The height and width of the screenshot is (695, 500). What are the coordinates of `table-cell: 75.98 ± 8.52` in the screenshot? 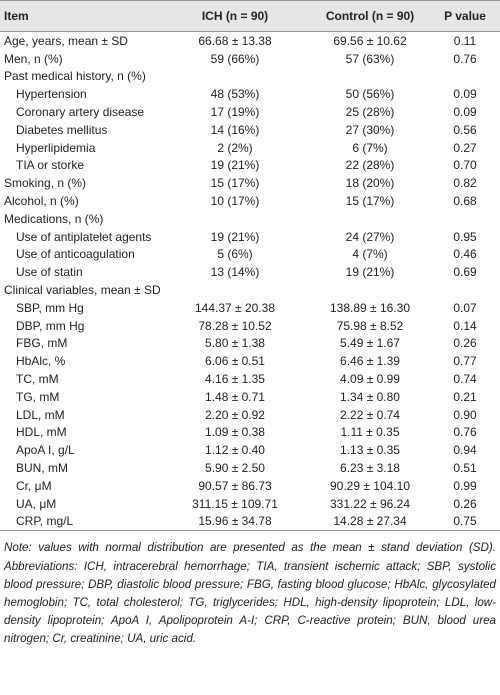 It's located at (370, 325).